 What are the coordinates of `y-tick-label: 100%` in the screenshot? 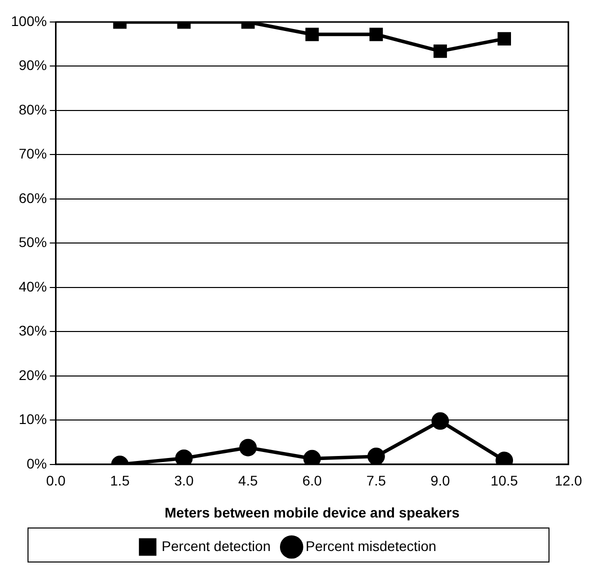 It's located at (28, 20).